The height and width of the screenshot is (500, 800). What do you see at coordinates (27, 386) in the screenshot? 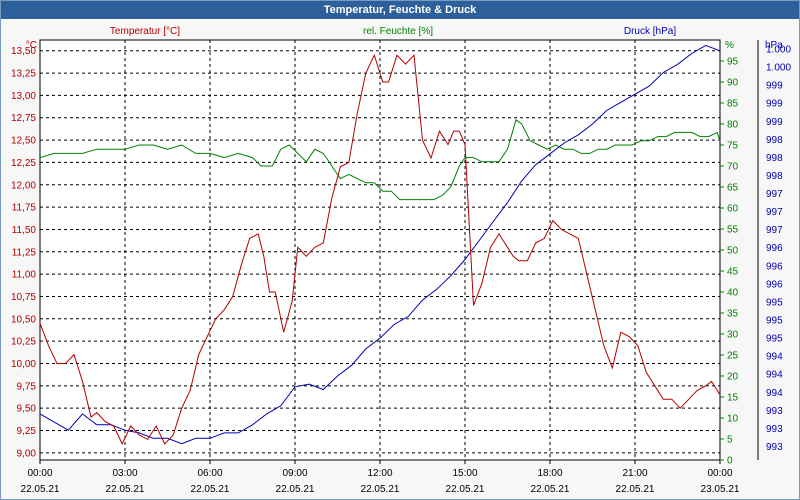
I see `temperature-tick-label: 9,75` at bounding box center [27, 386].